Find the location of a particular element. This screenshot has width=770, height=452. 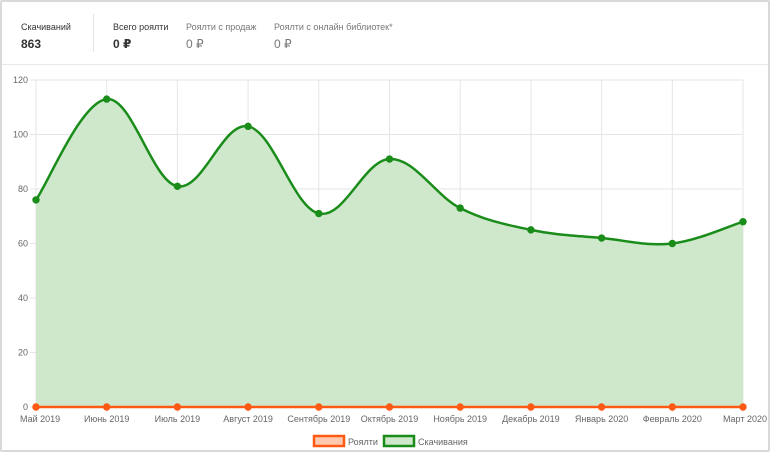

legend-item: Роялти is located at coordinates (345, 441).